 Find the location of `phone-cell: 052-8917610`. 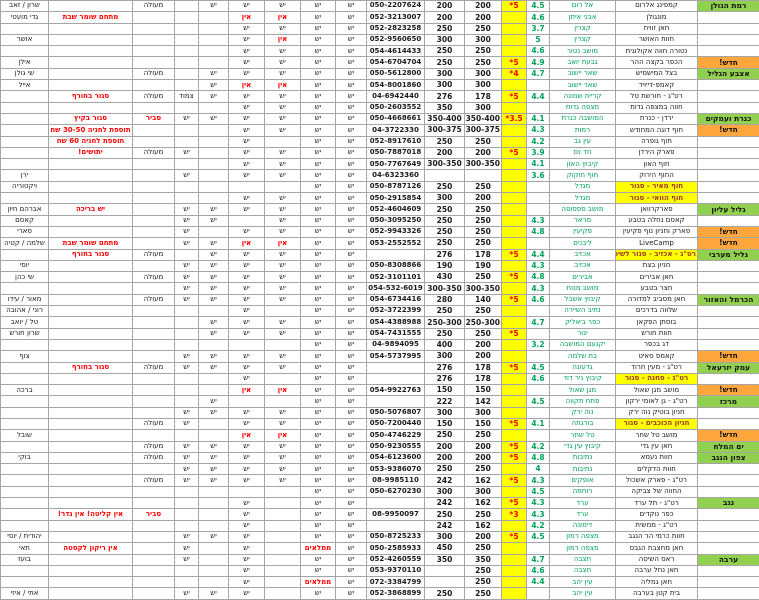

phone-cell: 052-8917610 is located at coordinates (395, 141).